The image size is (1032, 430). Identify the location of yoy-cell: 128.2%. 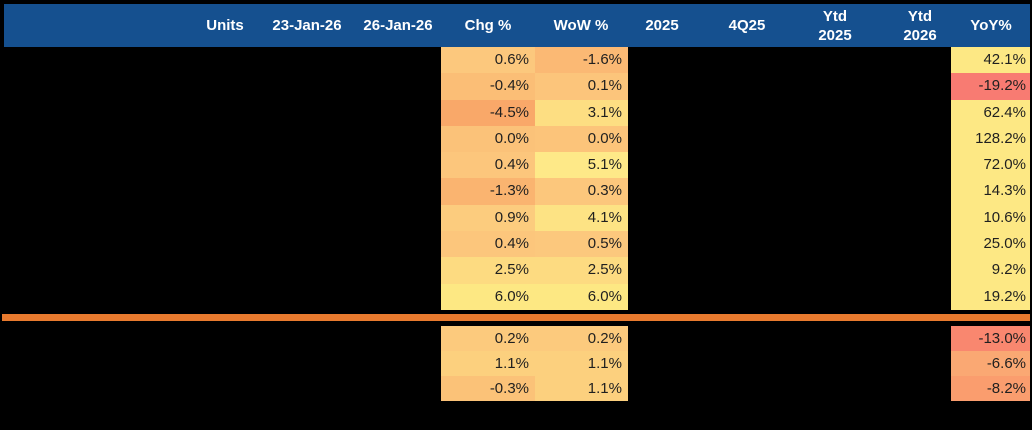
(990, 139).